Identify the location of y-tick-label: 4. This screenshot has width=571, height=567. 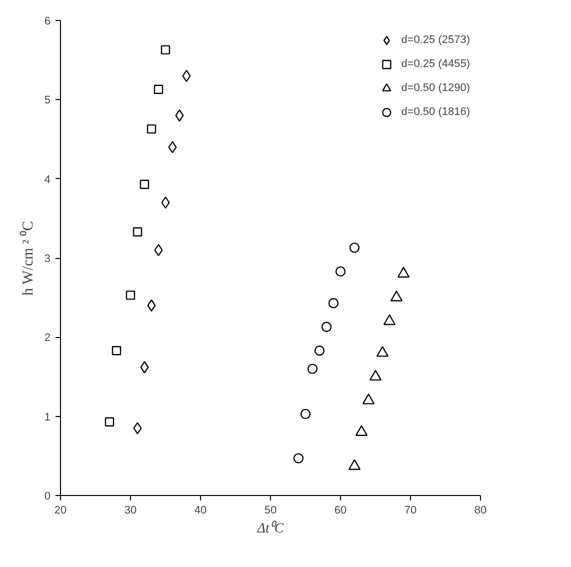
(47, 180).